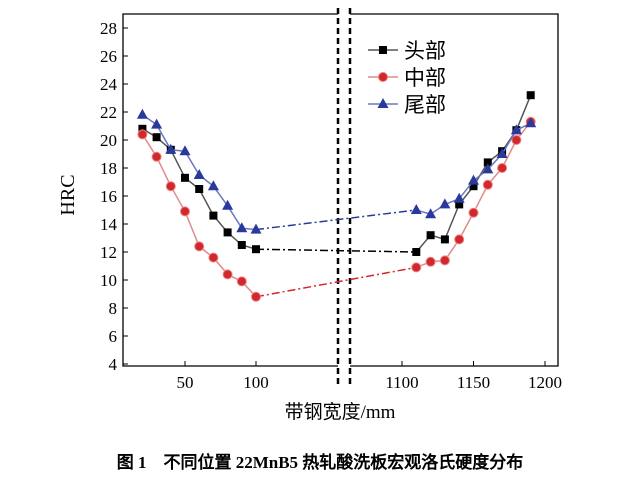 Image resolution: width=631 pixels, height=482 pixels. I want to click on y-tick-label: 20, so click(108, 140).